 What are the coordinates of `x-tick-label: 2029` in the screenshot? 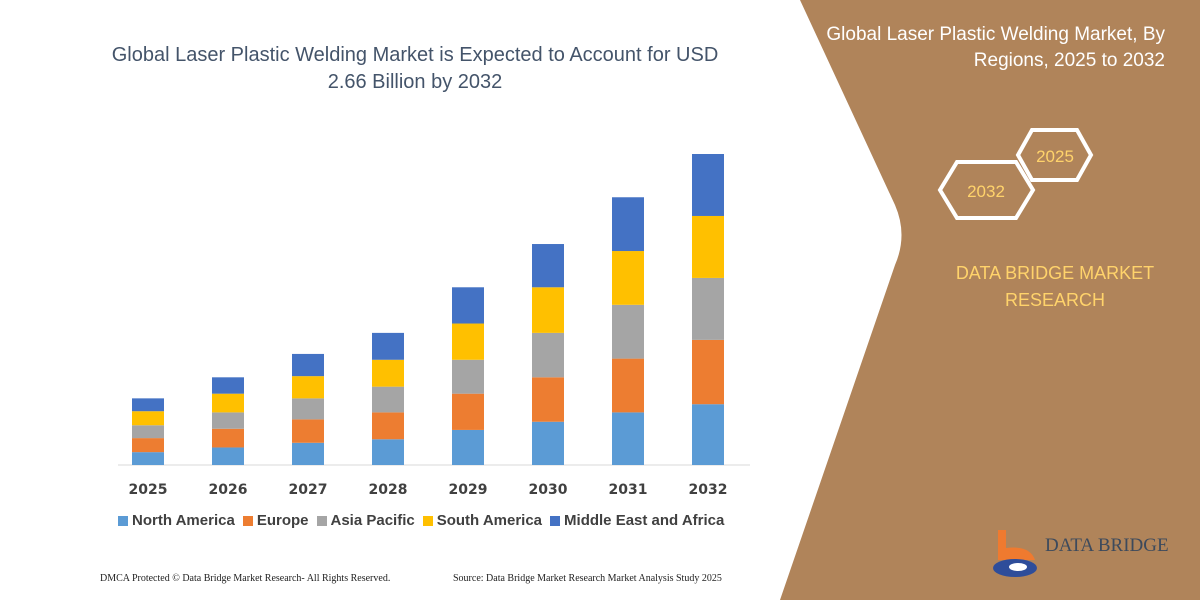 It's located at (468, 490).